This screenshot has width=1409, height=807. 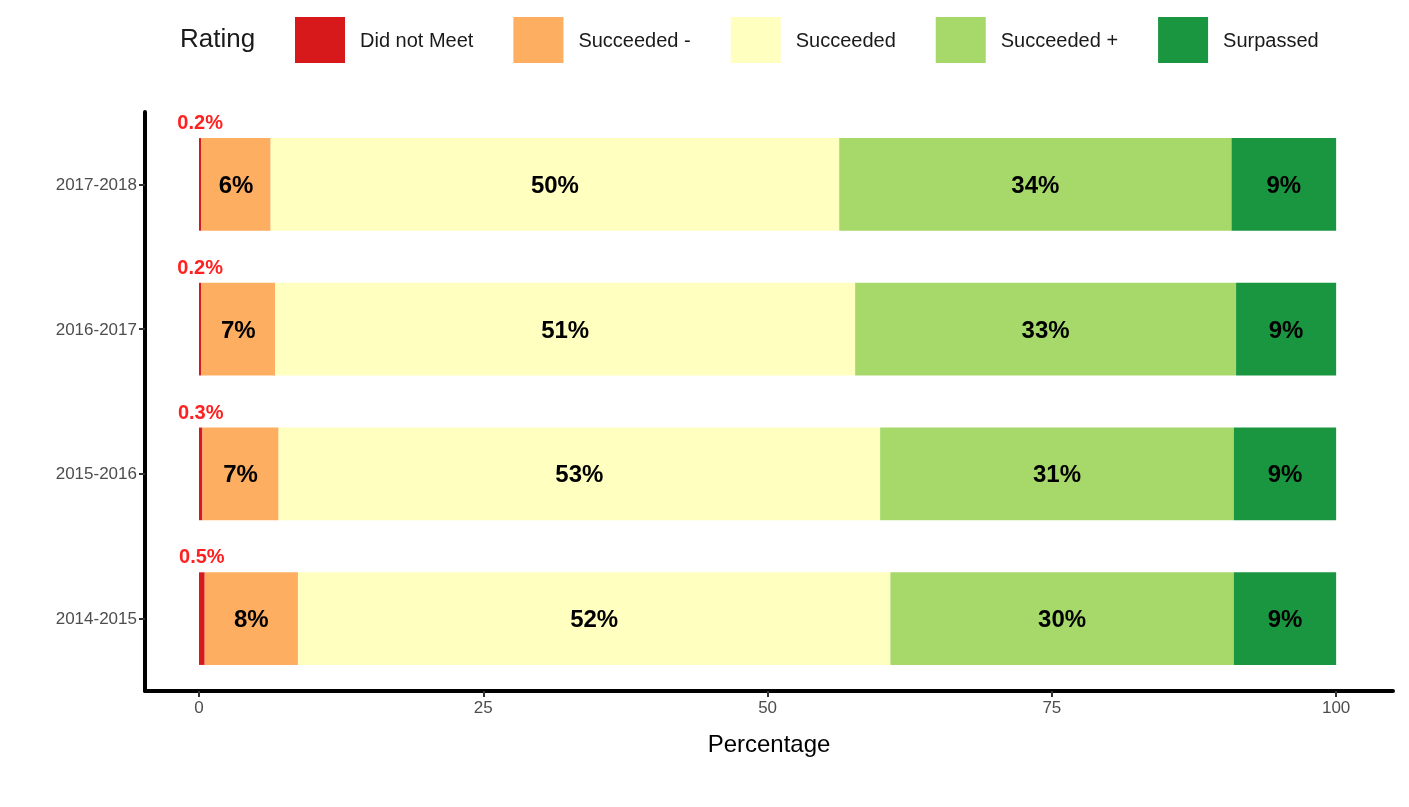 I want to click on data-label: 0.3%, so click(x=200, y=411).